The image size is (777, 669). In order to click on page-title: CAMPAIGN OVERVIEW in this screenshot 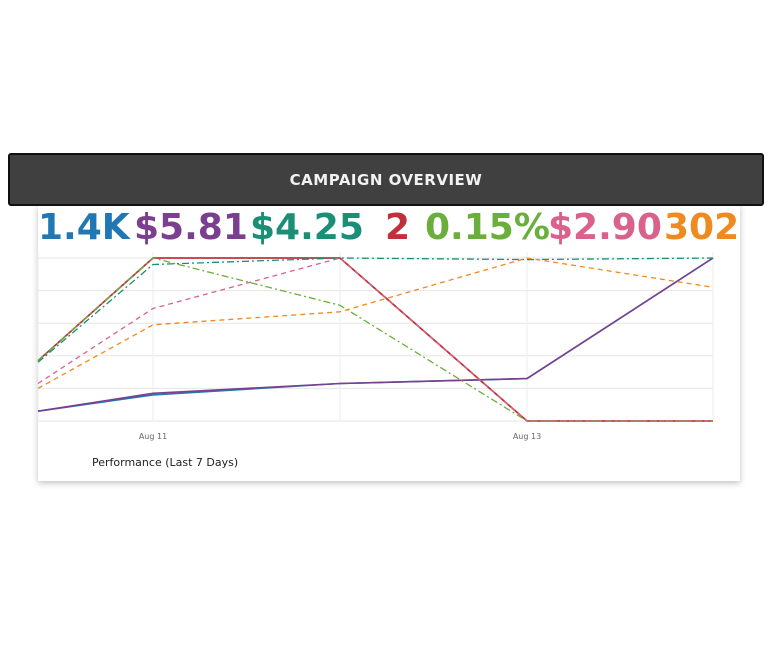, I will do `click(386, 179)`.